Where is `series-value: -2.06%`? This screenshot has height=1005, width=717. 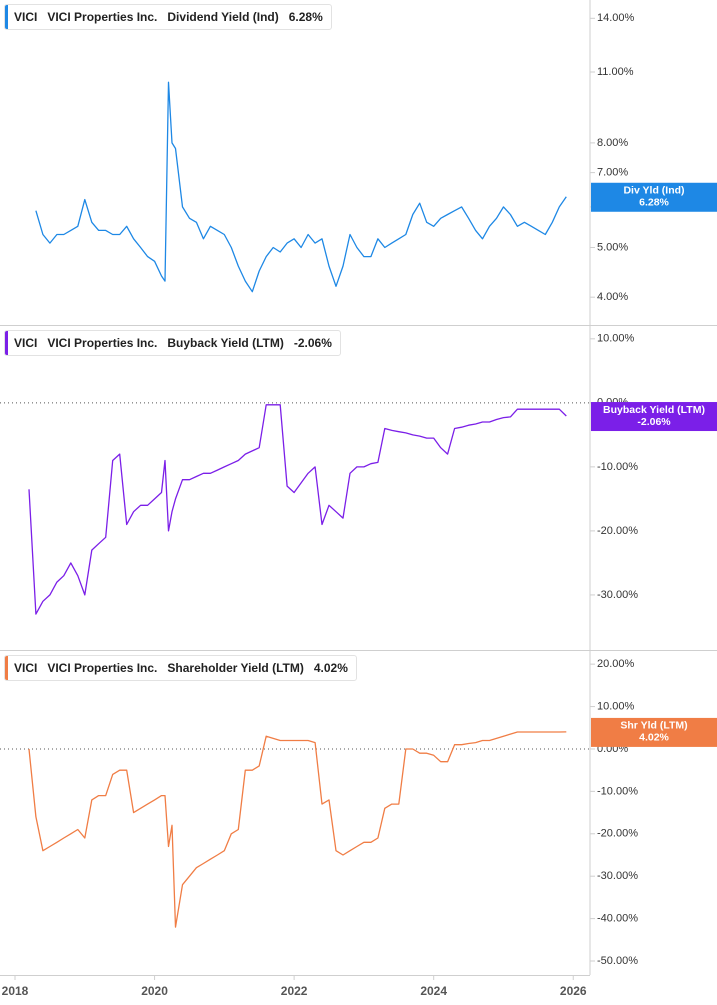 series-value: -2.06% is located at coordinates (312, 343).